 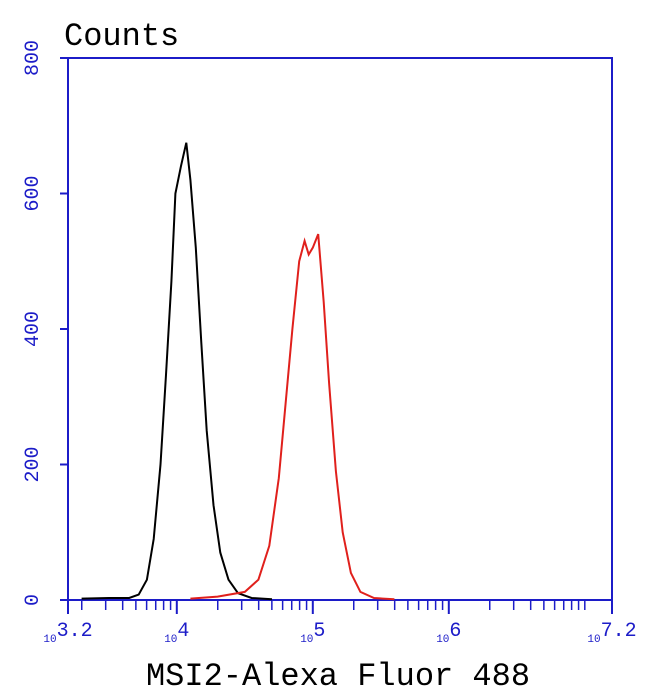 I want to click on x-tick-label: 103.2, so click(x=67, y=633).